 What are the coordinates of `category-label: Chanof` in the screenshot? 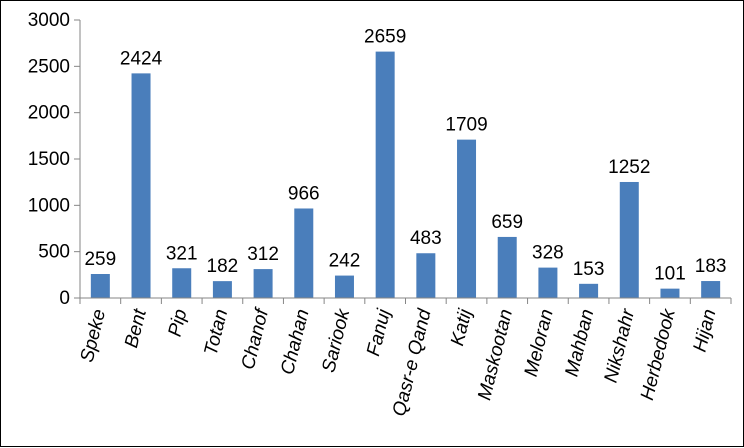 It's located at (256, 338).